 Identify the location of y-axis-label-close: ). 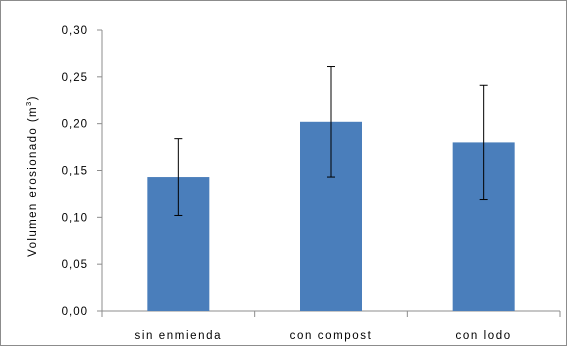
(33, 97).